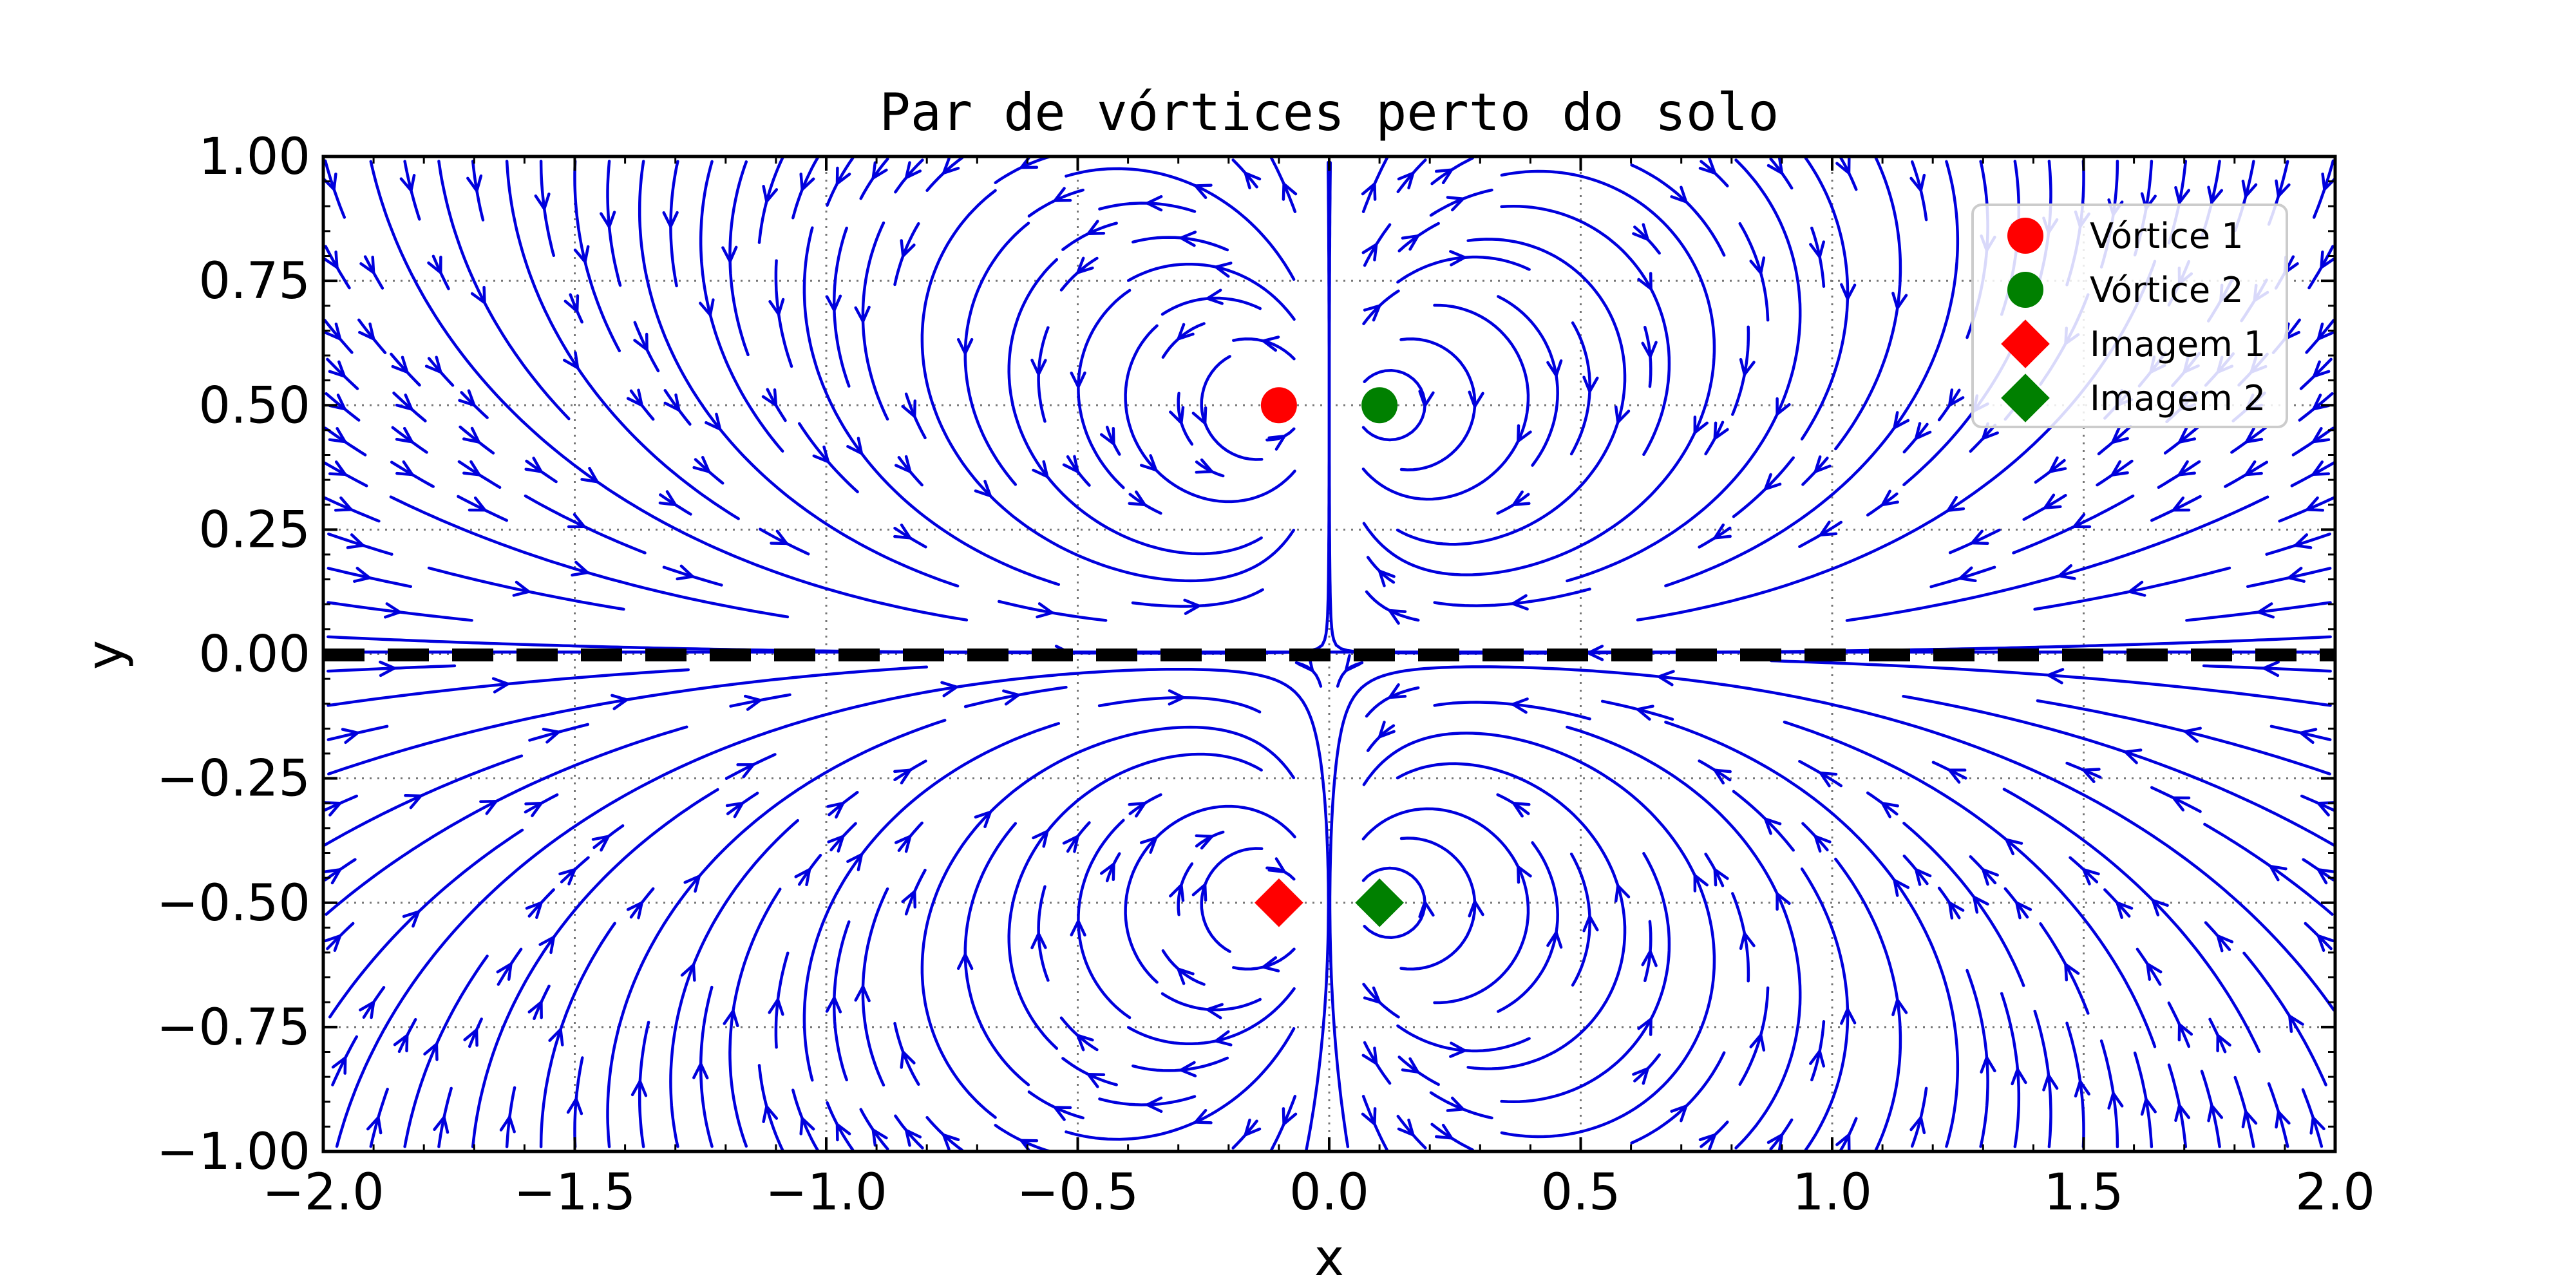 Image resolution: width=2576 pixels, height=1288 pixels. I want to click on y-axis-label: y, so click(106, 655).